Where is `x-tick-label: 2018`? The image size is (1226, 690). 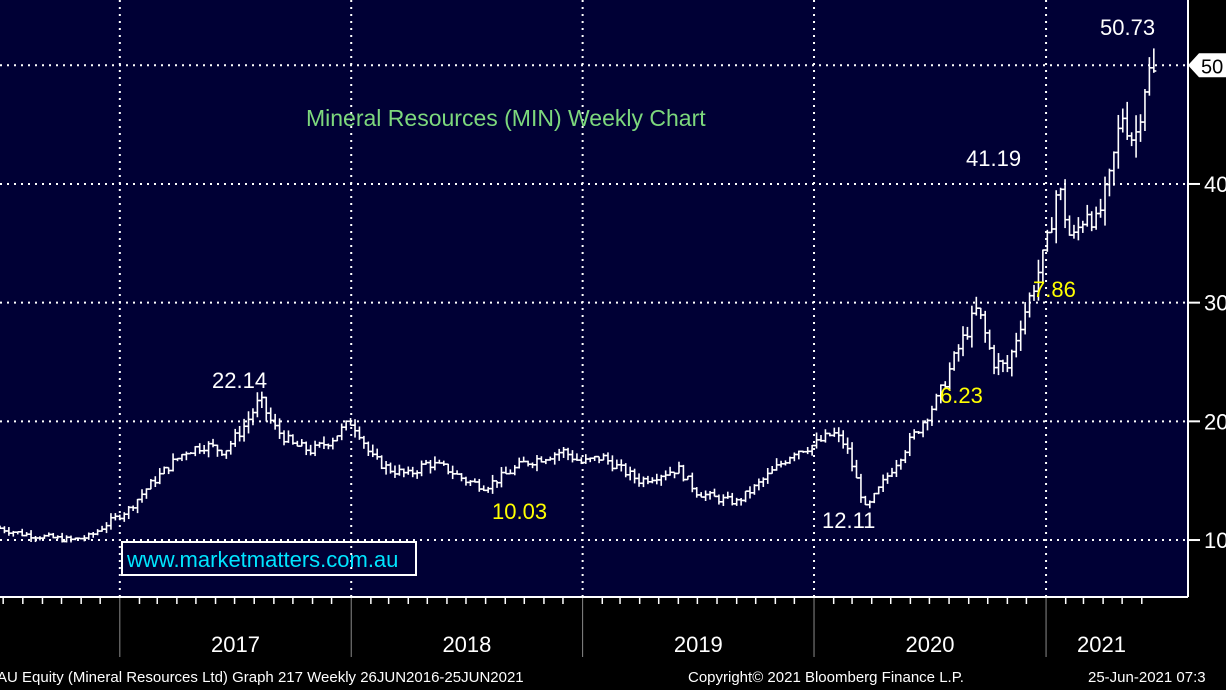
x-tick-label: 2018 is located at coordinates (466, 644).